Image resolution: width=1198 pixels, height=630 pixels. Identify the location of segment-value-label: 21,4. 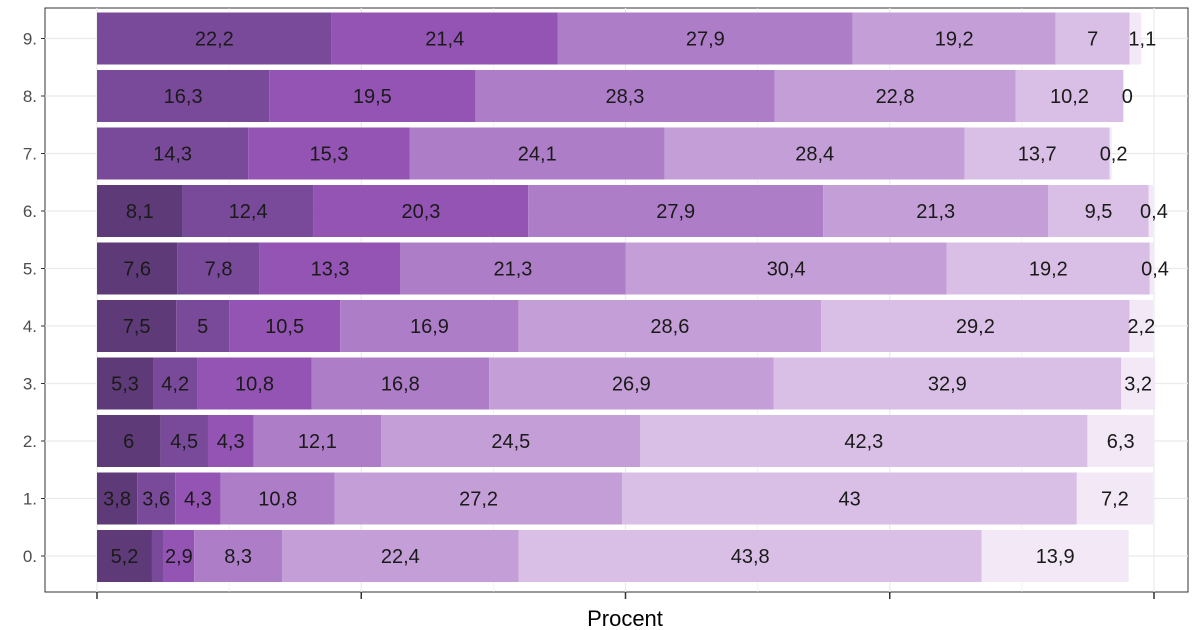
(444, 40).